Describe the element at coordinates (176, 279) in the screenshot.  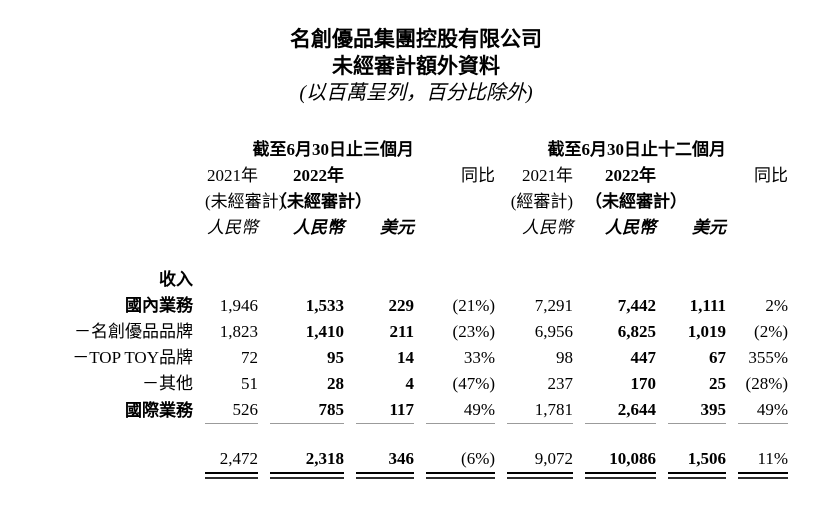
I see `section-label-revenue: 收入` at that location.